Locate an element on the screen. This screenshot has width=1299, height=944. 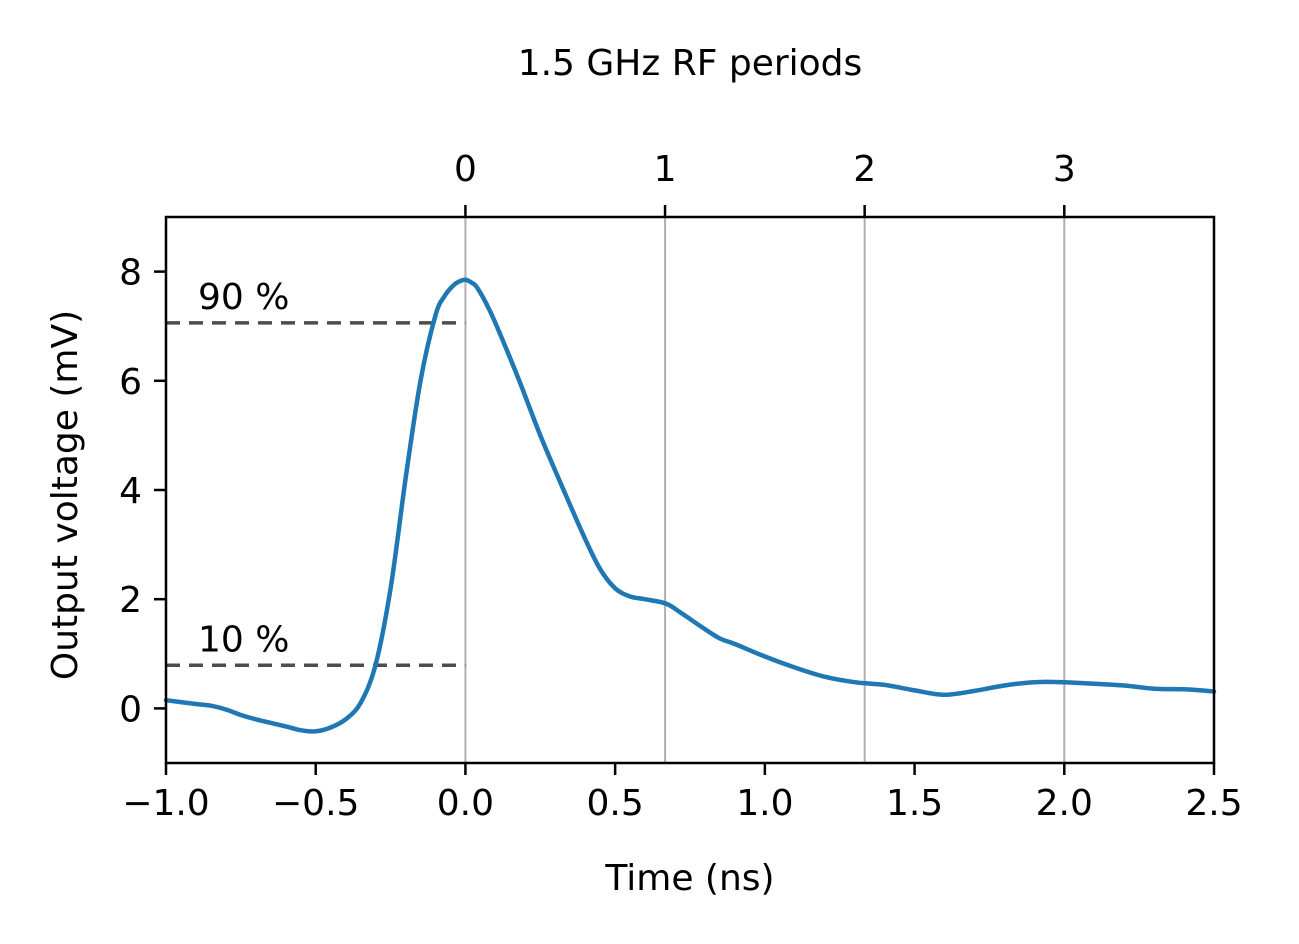
y-tick-label-2: 4 is located at coordinates (130, 491).